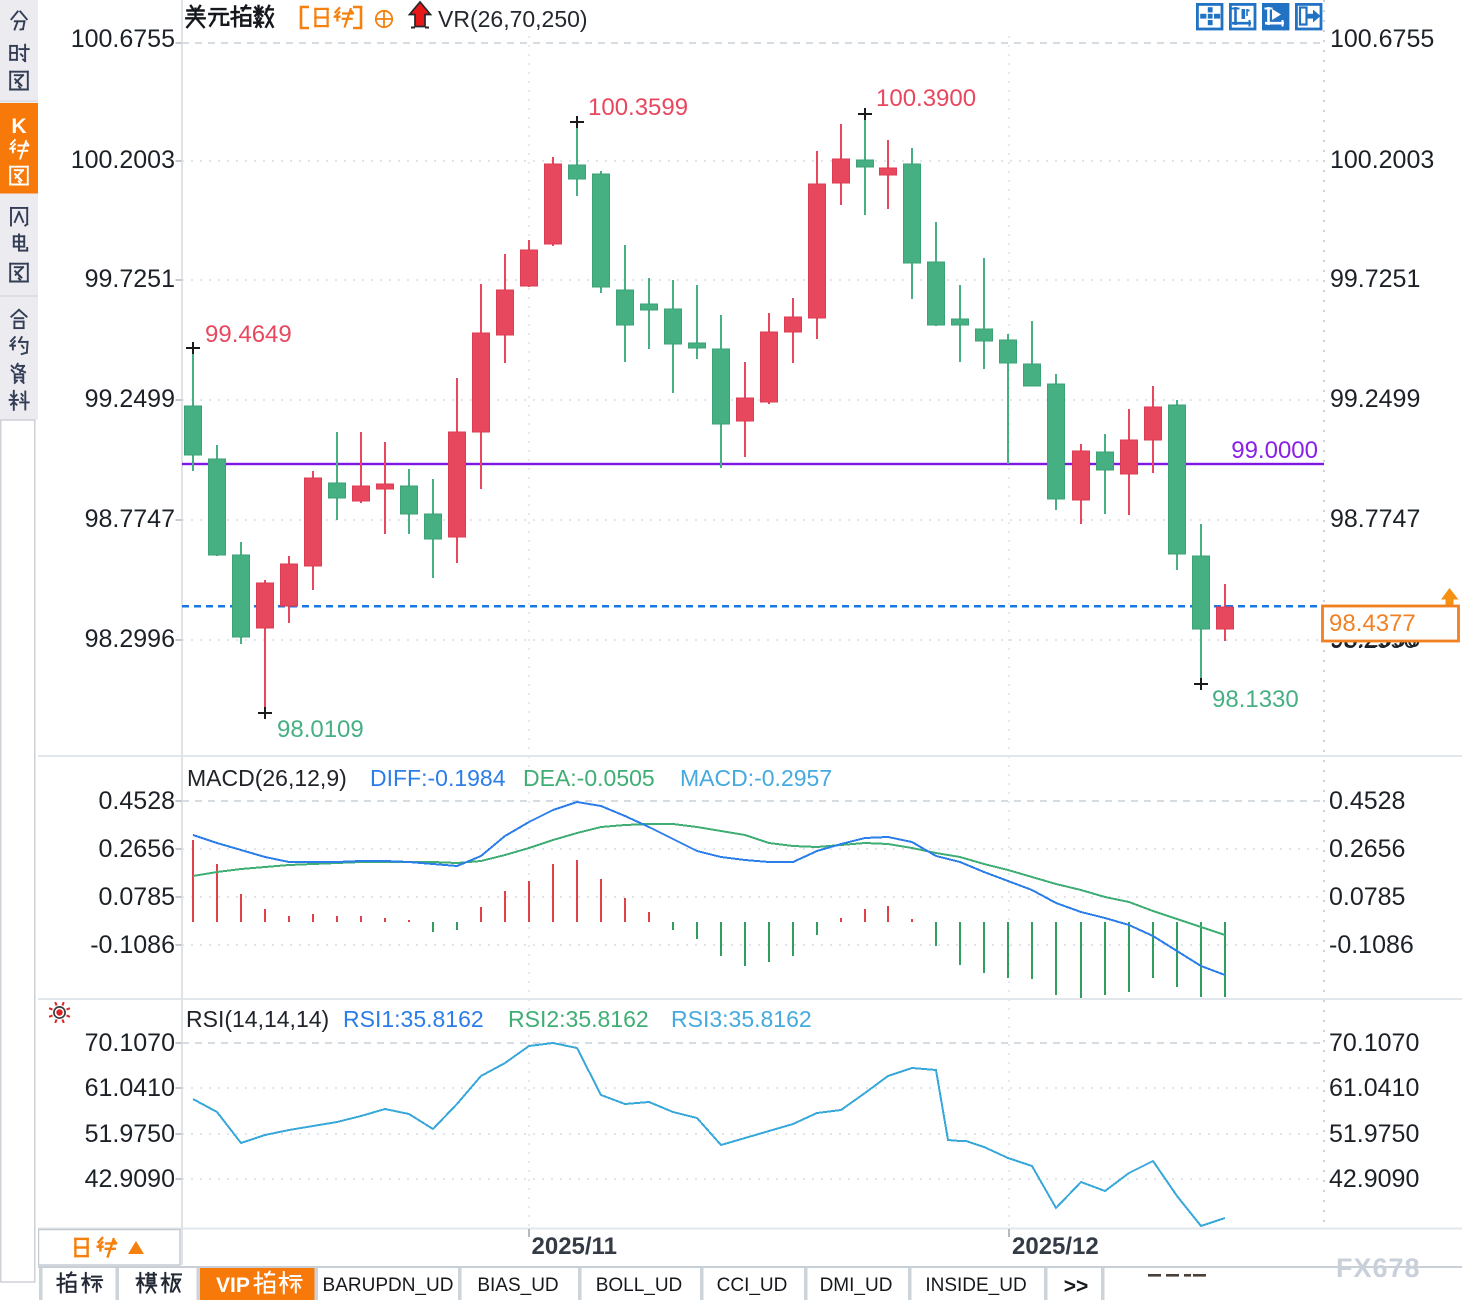  I want to click on svg-text: 99.0000, so click(1274, 450).